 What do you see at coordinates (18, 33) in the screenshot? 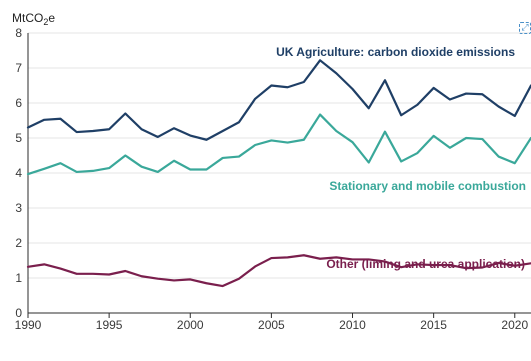
I see `y-tick-label: 8` at bounding box center [18, 33].